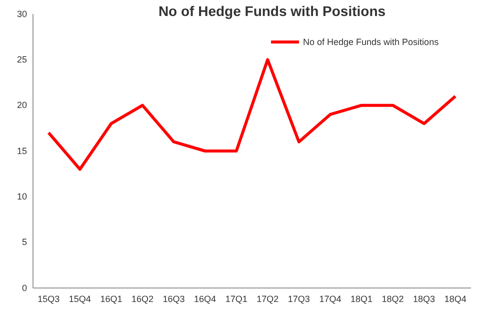  What do you see at coordinates (21, 151) in the screenshot?
I see `y-tick-label: 15` at bounding box center [21, 151].